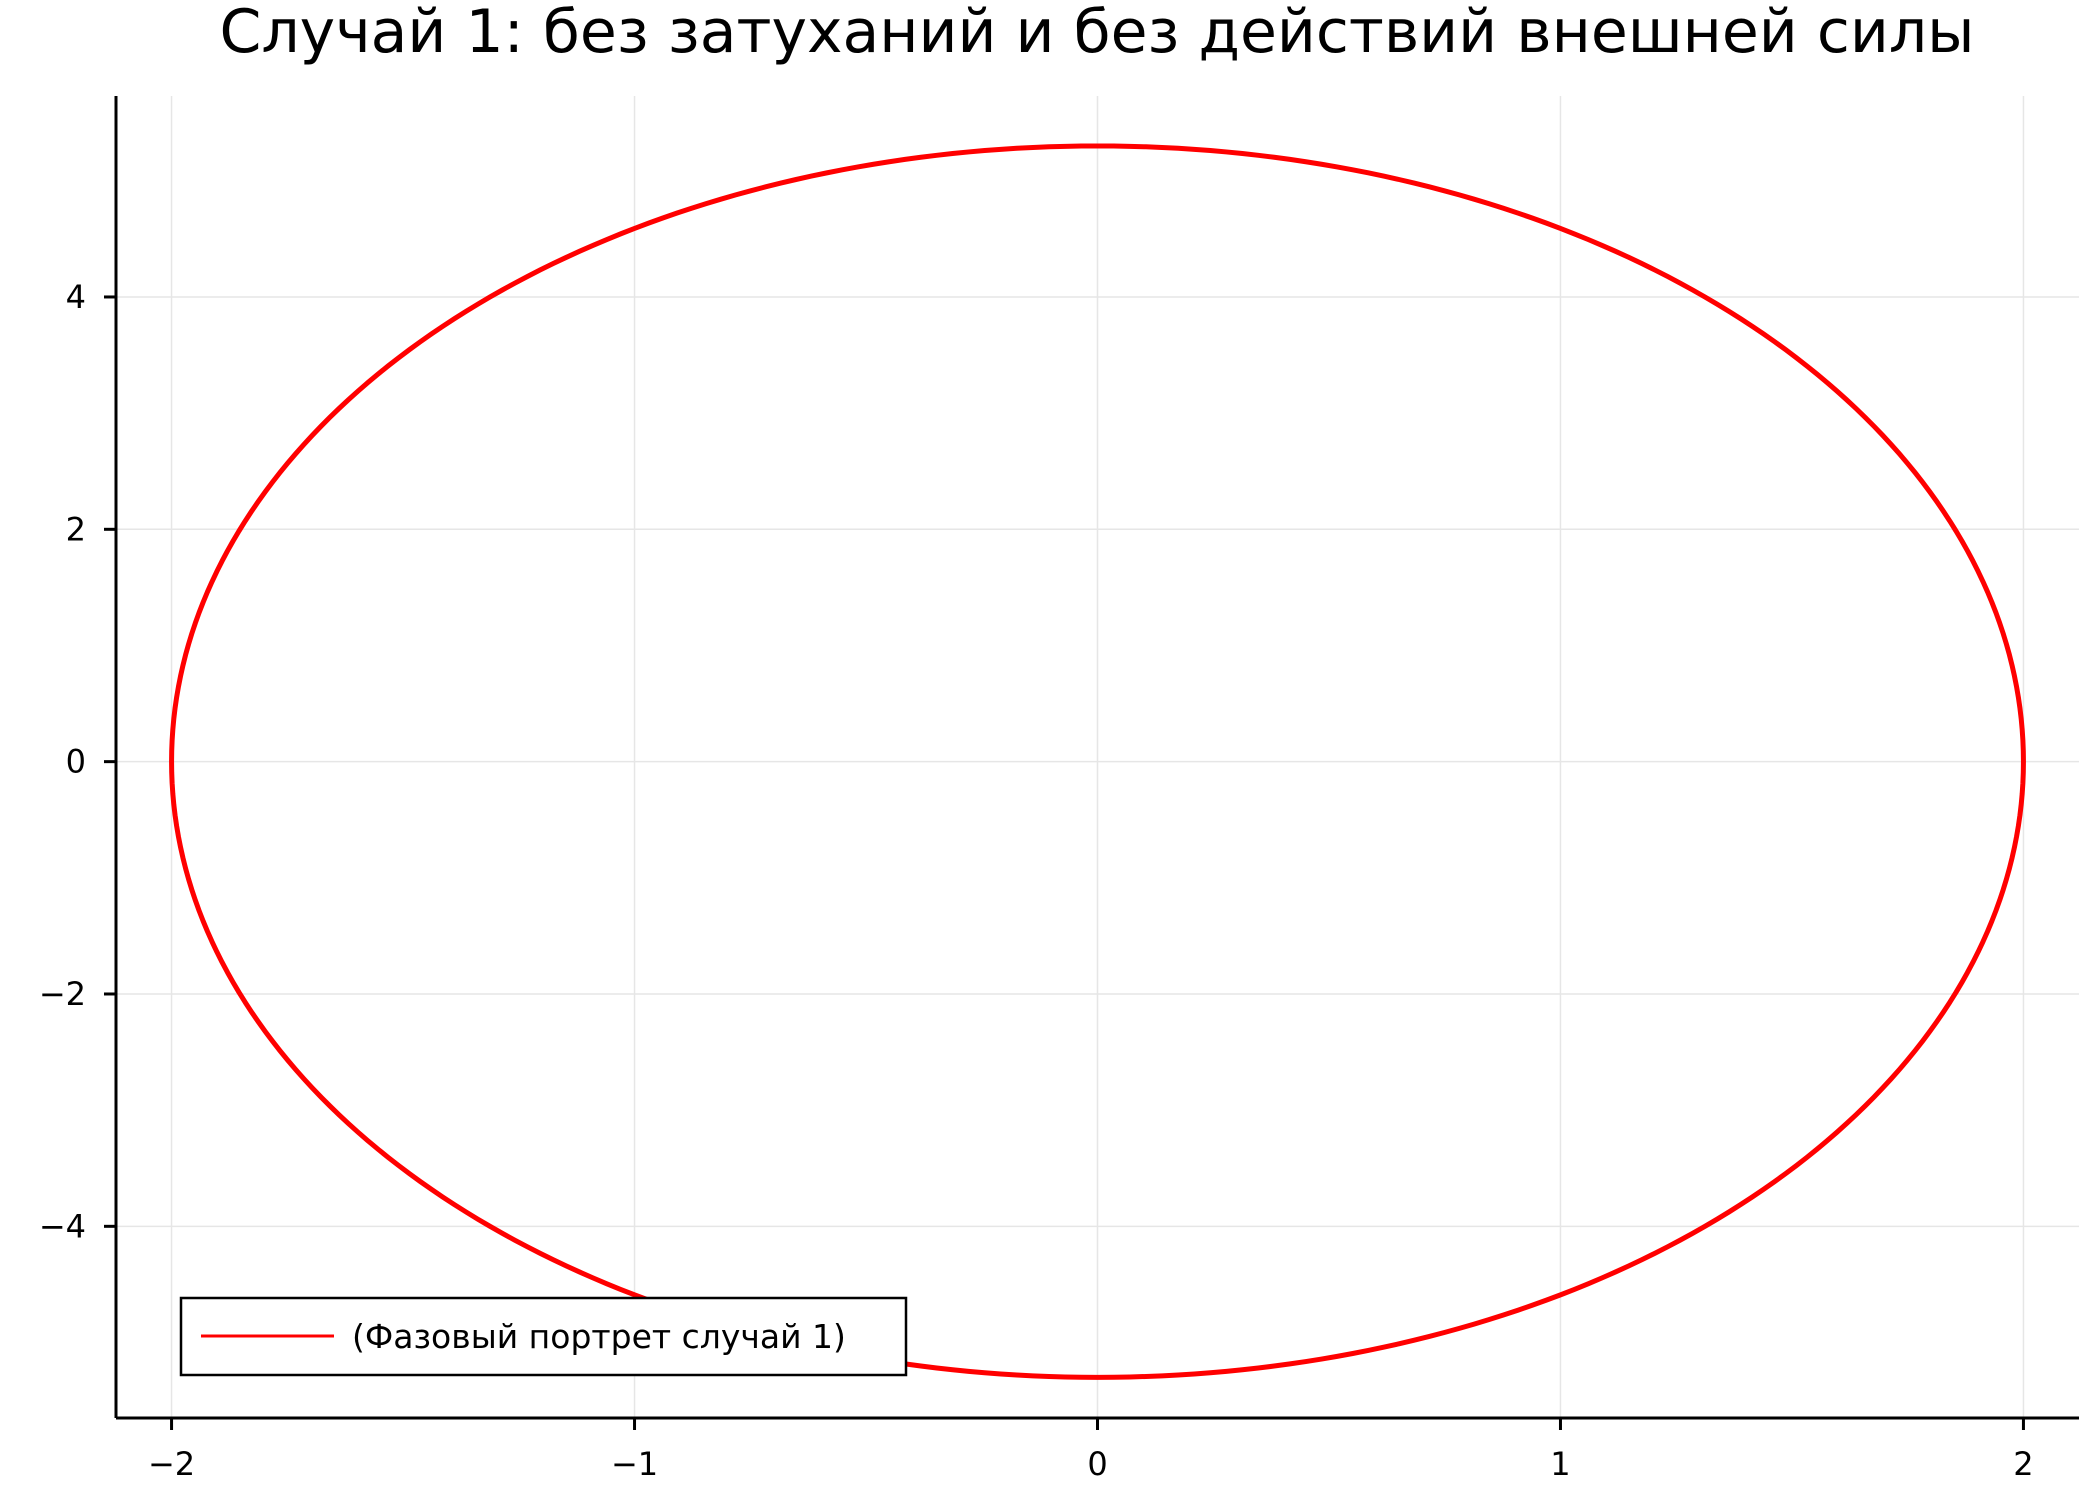 The width and height of the screenshot is (2100, 1500). I want to click on y-tick-label: 2, so click(76, 529).